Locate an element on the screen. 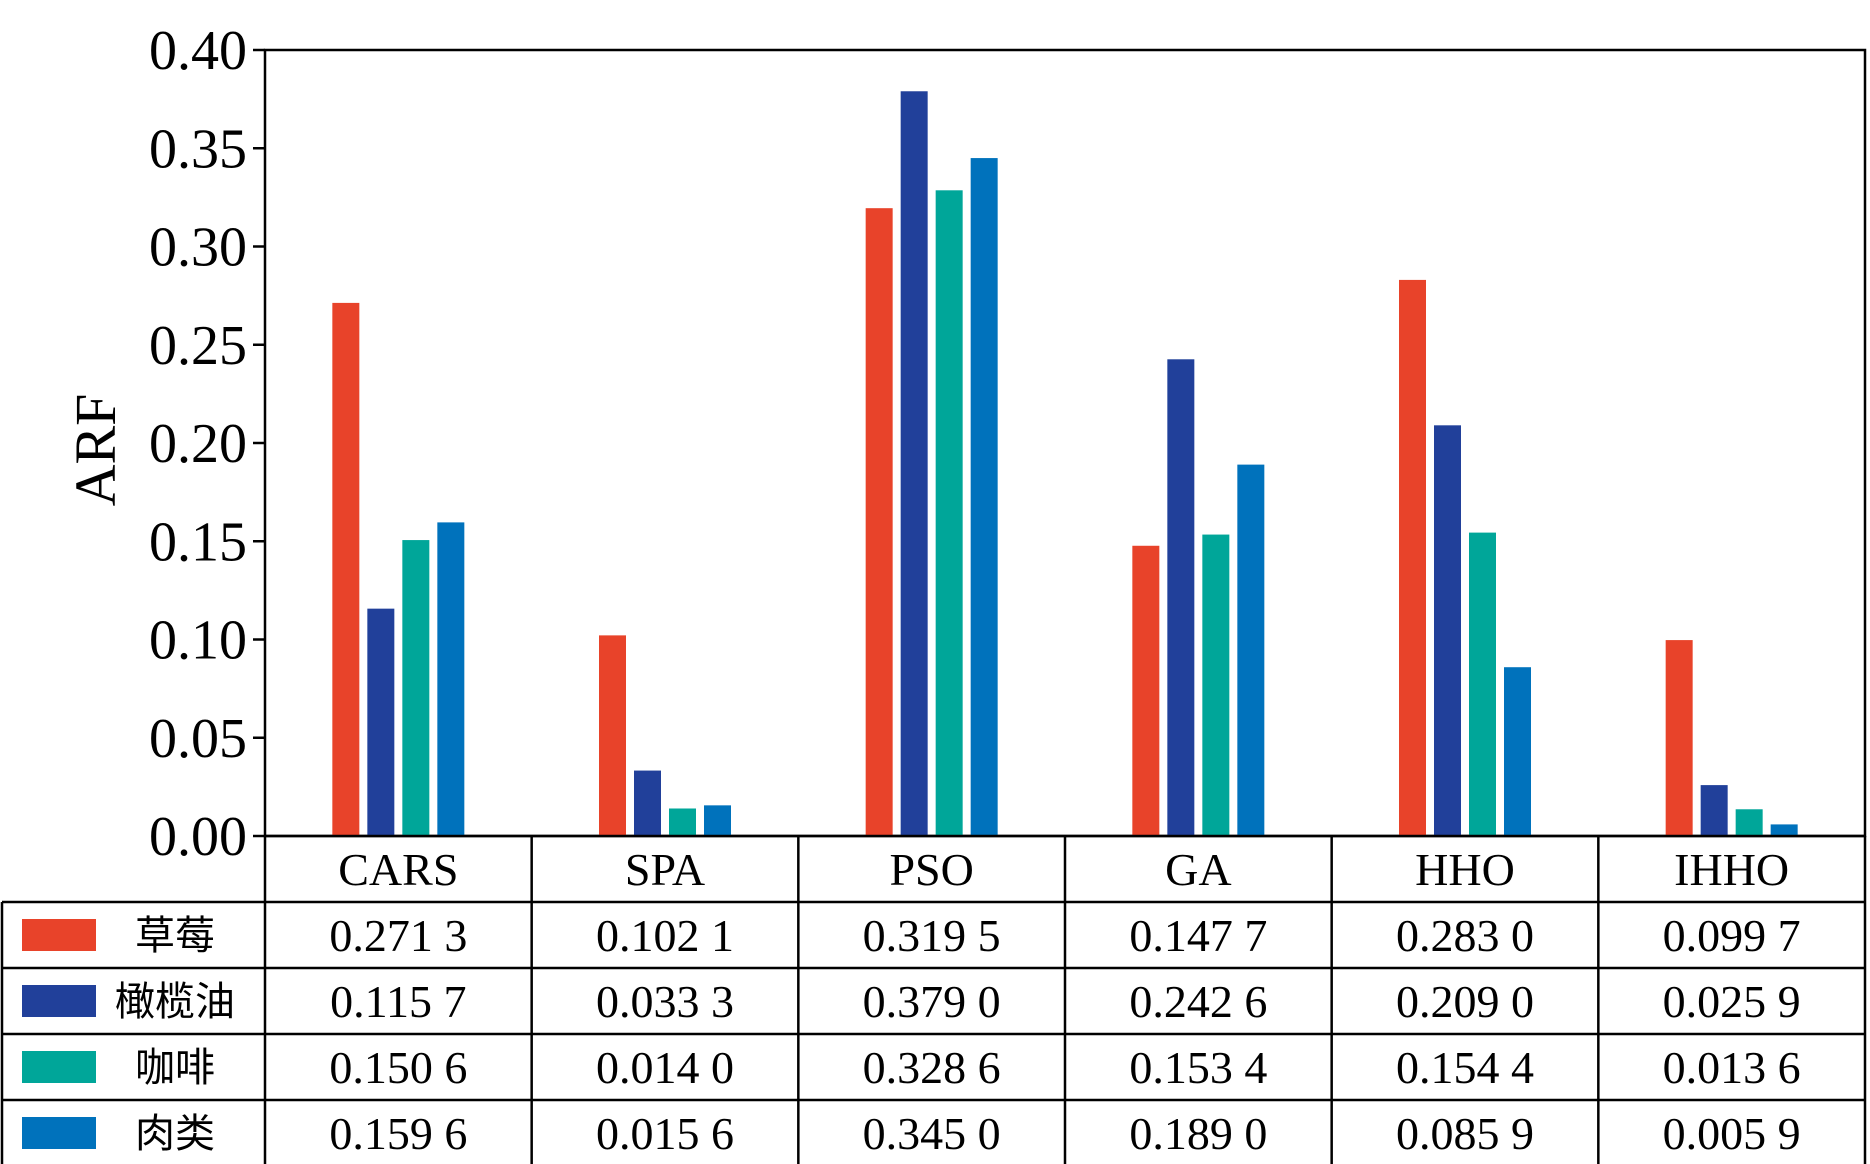  data-label: 0.209 0 is located at coordinates (1465, 1001).